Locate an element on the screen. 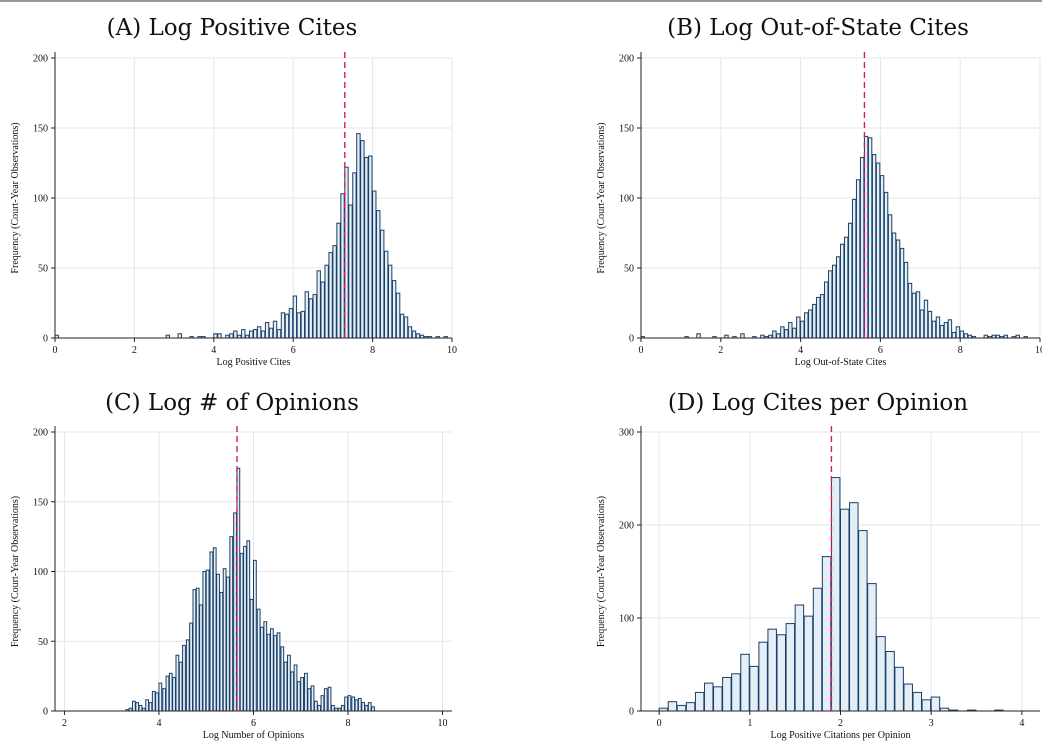 This screenshot has height=746, width=1042. panel-title: (C) Log # of Opinions is located at coordinates (232, 403).